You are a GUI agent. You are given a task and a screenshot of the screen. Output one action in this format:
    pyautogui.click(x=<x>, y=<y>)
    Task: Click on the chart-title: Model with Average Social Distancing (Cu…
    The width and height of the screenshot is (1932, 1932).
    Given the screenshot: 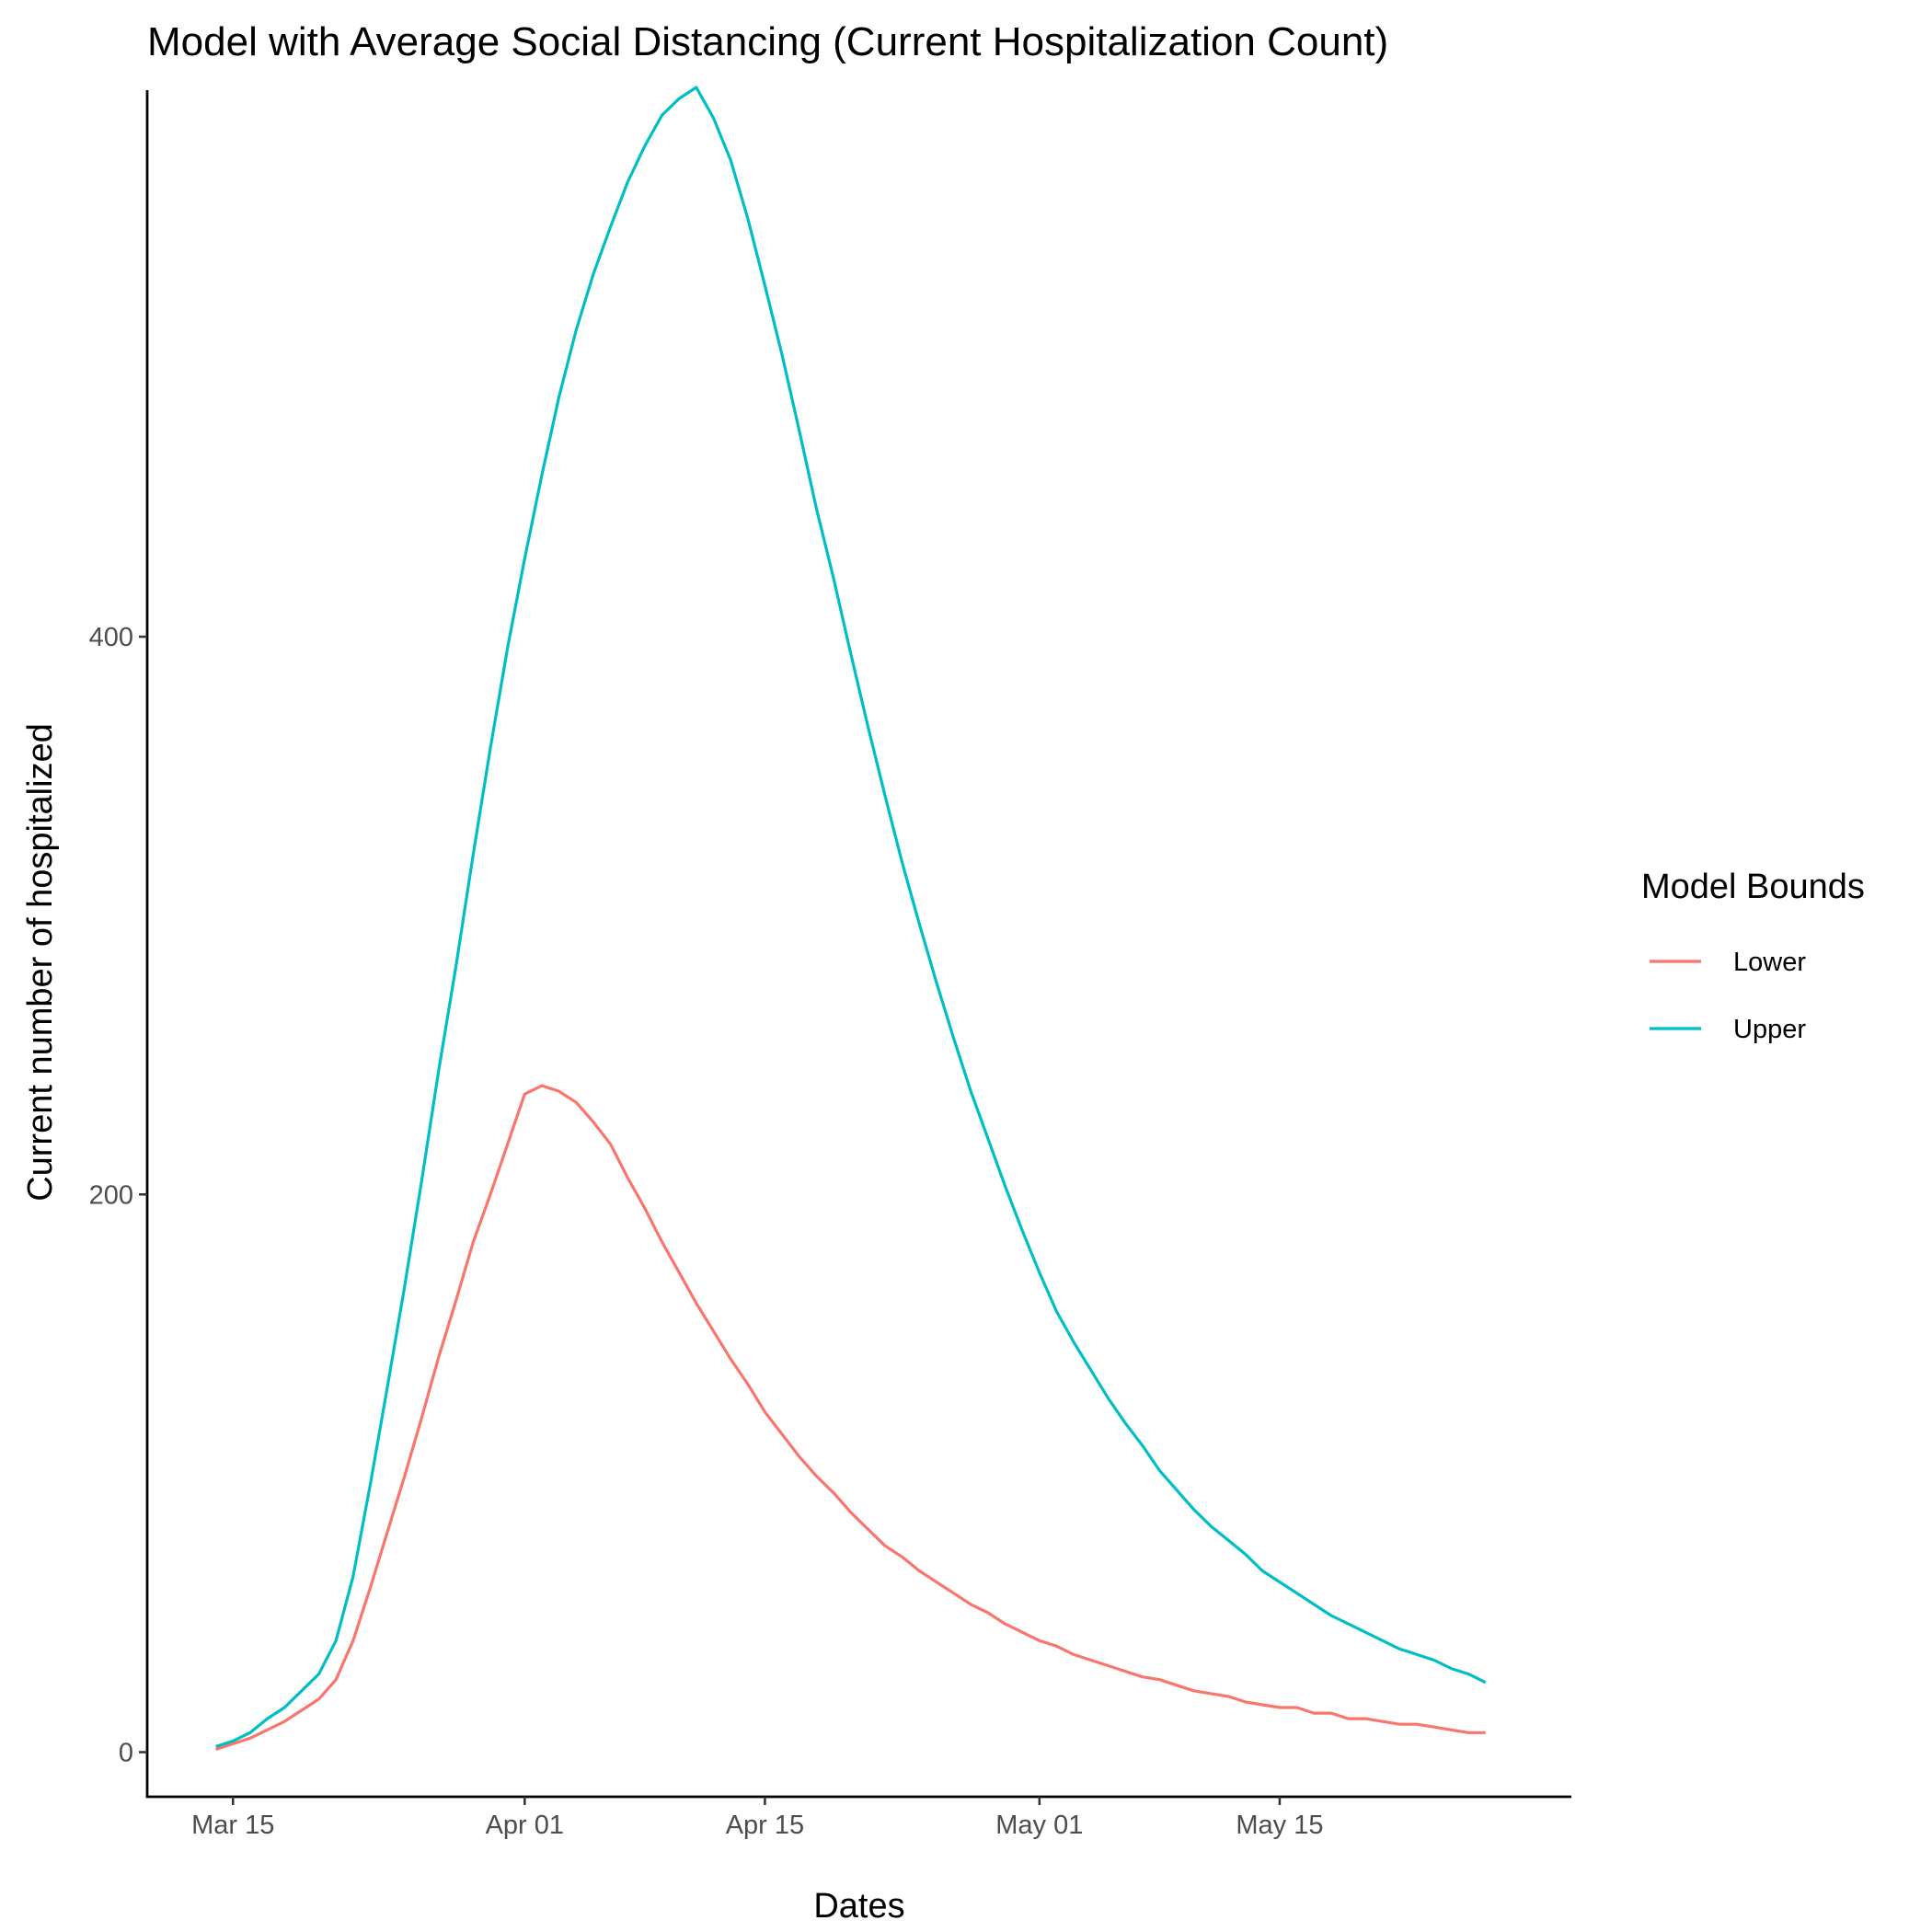 What is the action you would take?
    pyautogui.click(x=767, y=41)
    